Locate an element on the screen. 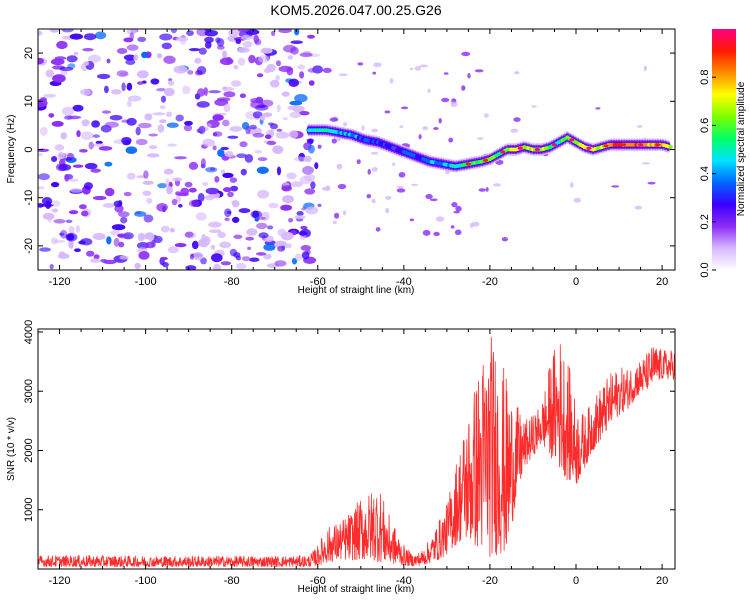 The image size is (750, 600). spectrogram-x-label: Height of straight line (km) is located at coordinates (356, 290).